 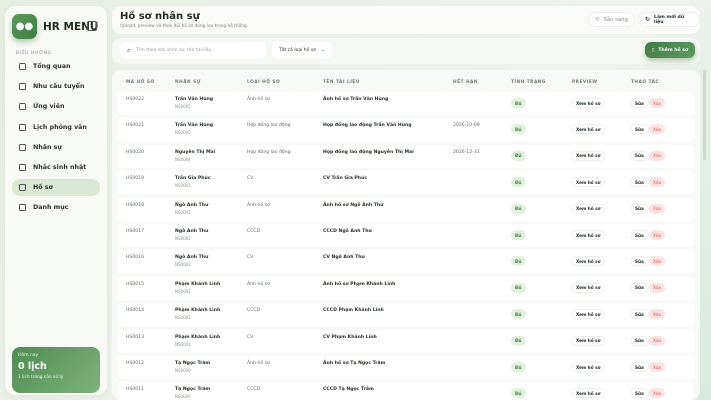 What do you see at coordinates (56, 86) in the screenshot?
I see `sidebar-item-1: Nhu cầu tuyển` at bounding box center [56, 86].